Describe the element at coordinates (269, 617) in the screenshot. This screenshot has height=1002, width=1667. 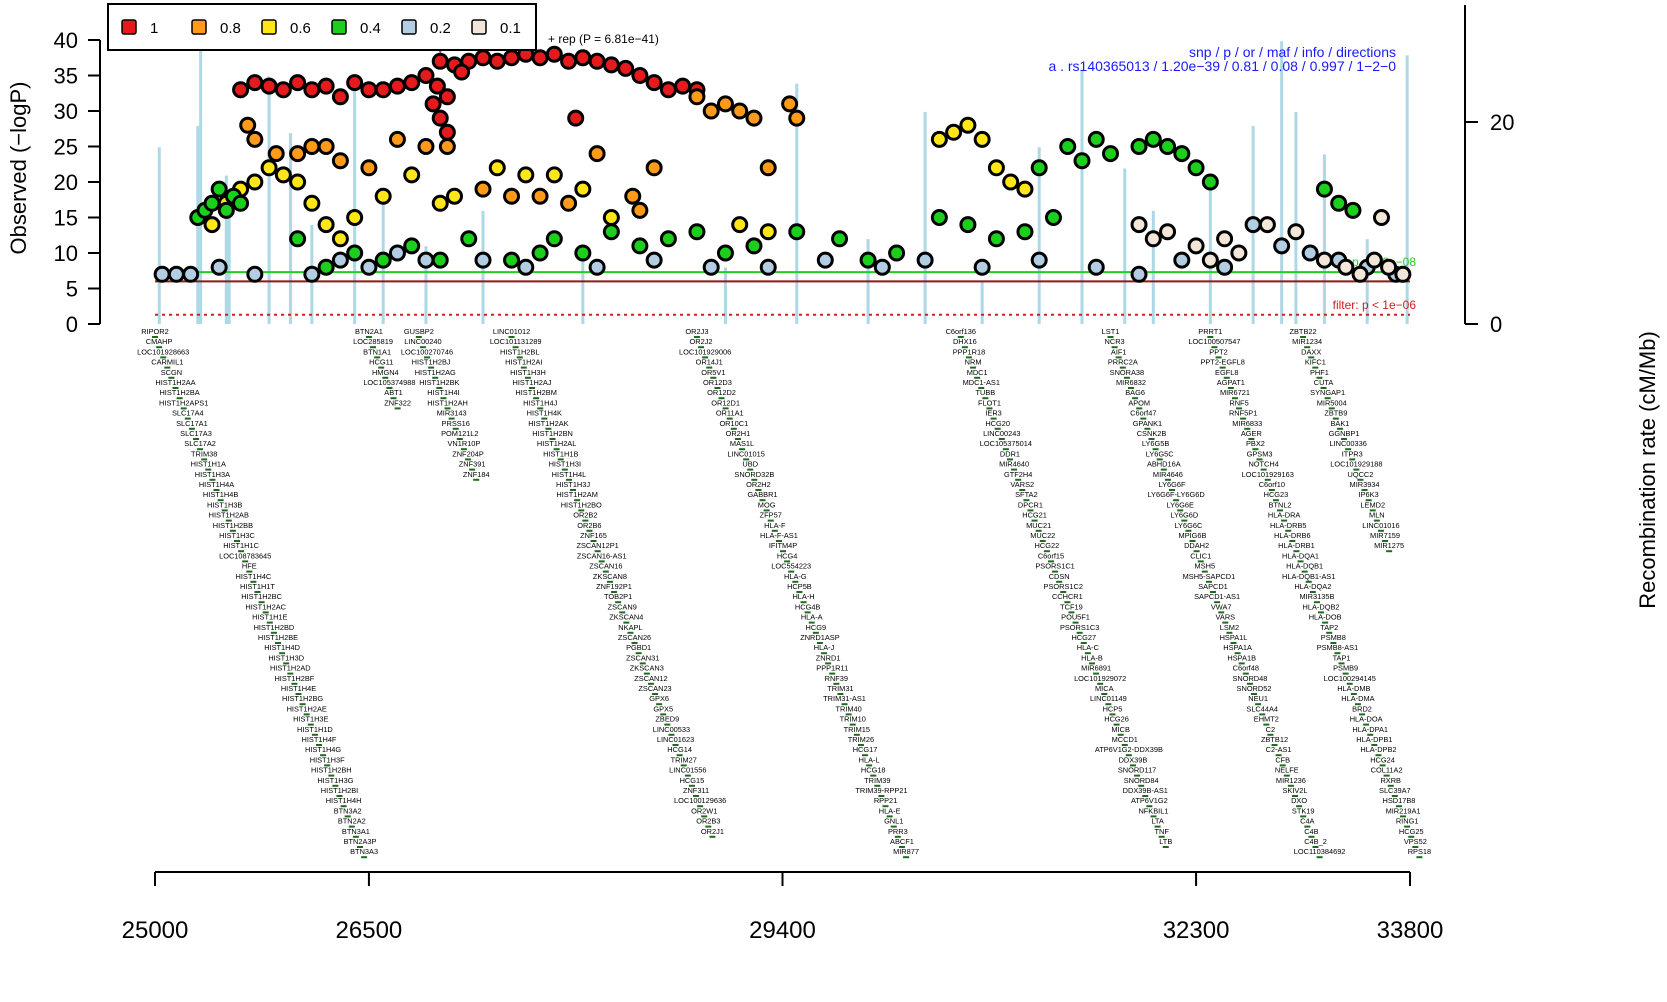
I see `gene-label: HIST1H1E` at that location.